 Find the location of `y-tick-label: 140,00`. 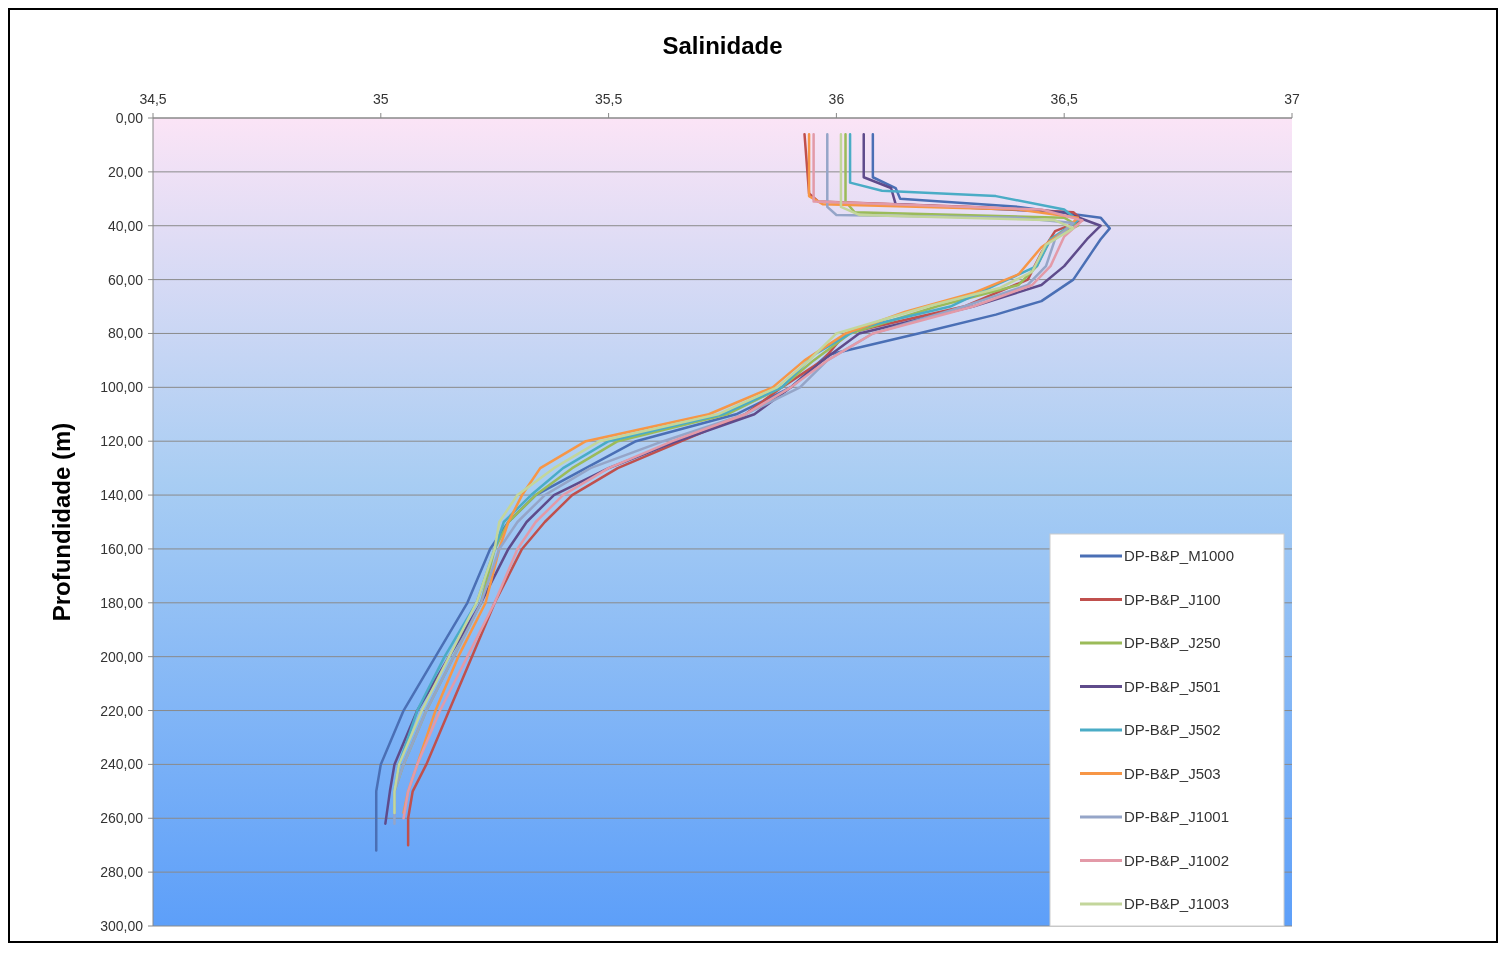

y-tick-label: 140,00 is located at coordinates (122, 495).